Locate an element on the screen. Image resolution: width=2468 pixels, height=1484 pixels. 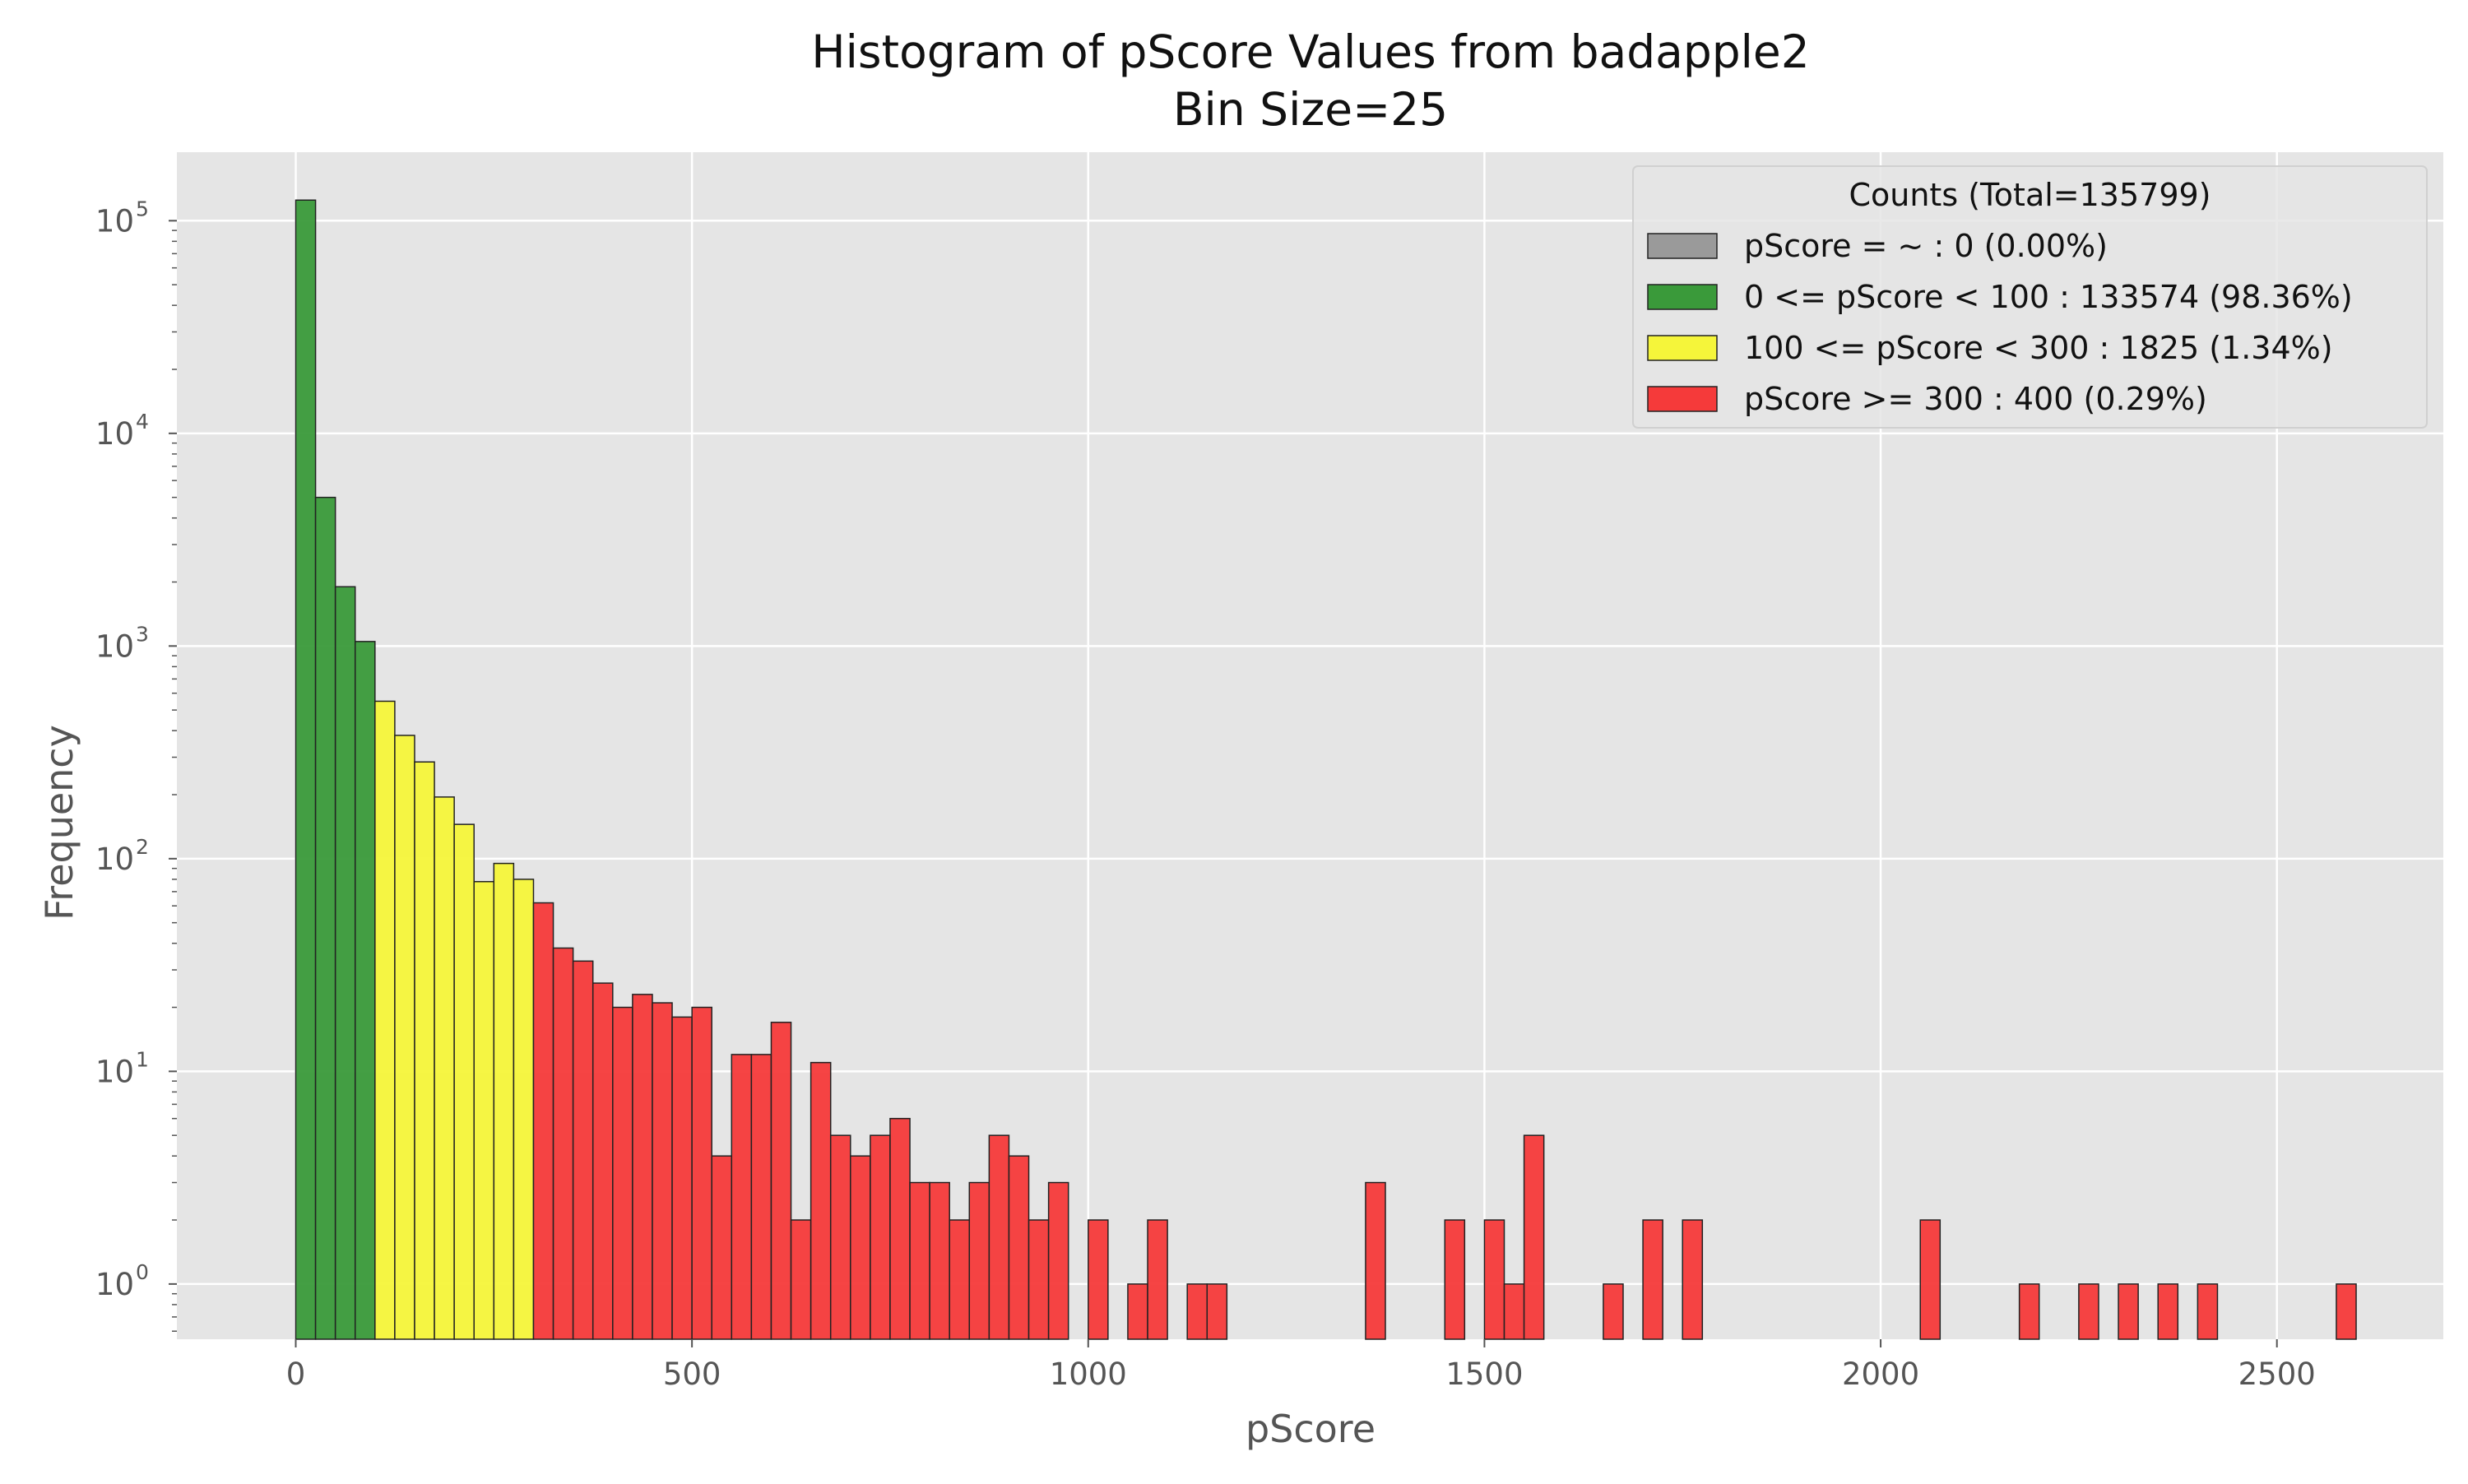
legend-entry-label: 100 <= pScore < 300 : 1825 (1.34%) is located at coordinates (2038, 348).